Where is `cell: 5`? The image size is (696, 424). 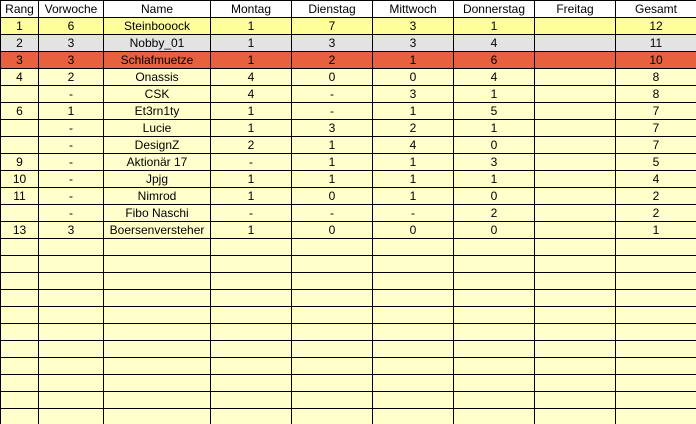 cell: 5 is located at coordinates (494, 111).